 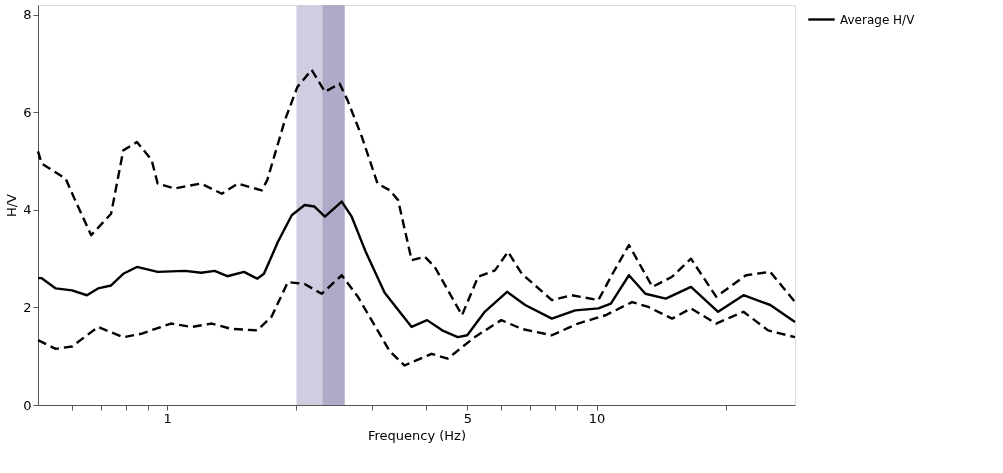 I want to click on x-tick-label: 10, so click(x=597, y=418).